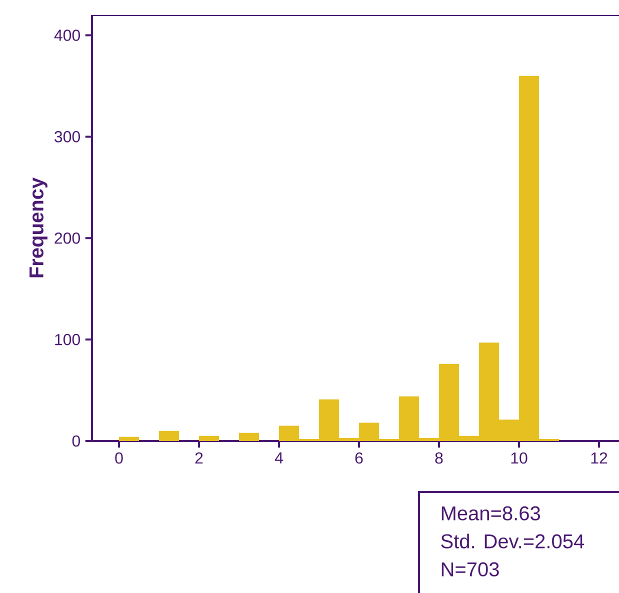  What do you see at coordinates (359, 458) in the screenshot?
I see `x-tick-label: 6` at bounding box center [359, 458].